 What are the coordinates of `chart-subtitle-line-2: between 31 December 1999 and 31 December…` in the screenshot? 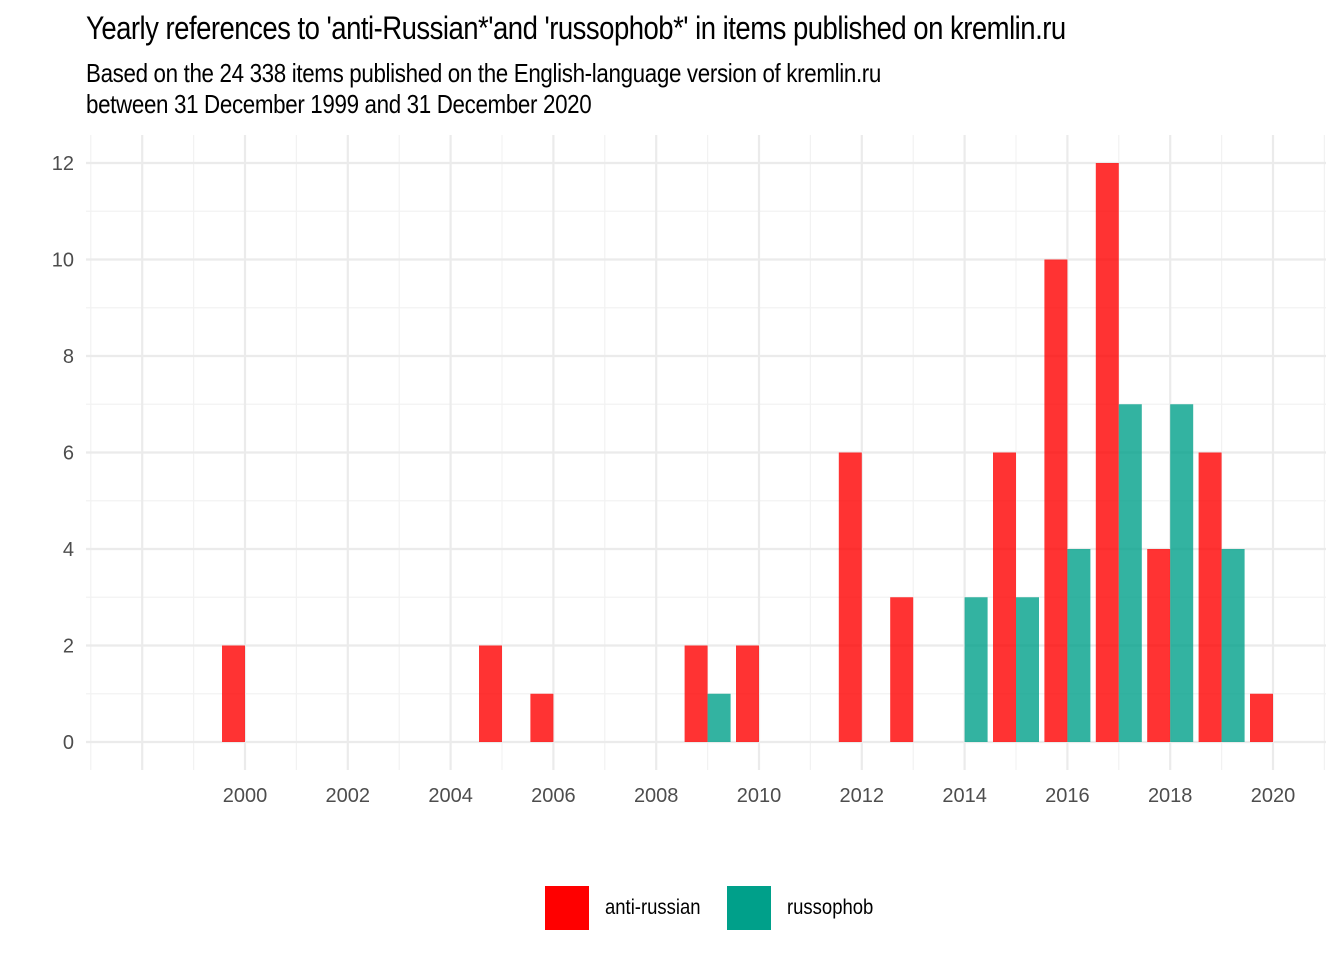 It's located at (339, 104).